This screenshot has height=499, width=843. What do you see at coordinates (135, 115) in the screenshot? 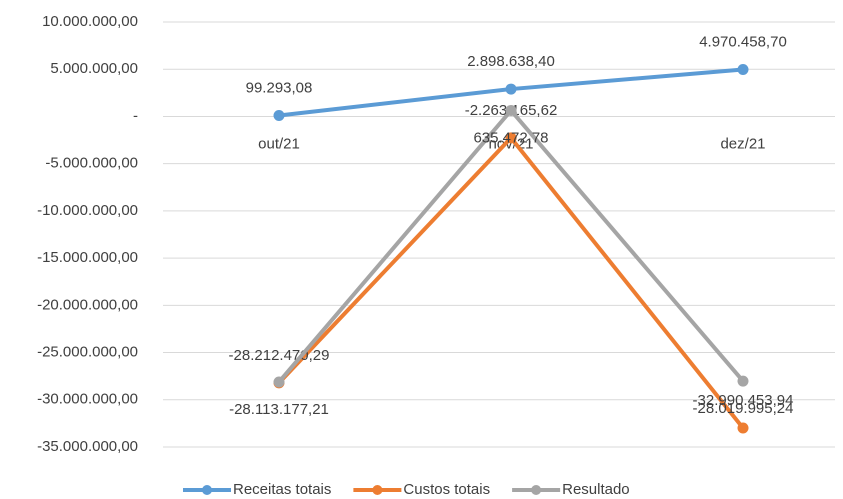
I see `y-tick-label: -` at bounding box center [135, 115].